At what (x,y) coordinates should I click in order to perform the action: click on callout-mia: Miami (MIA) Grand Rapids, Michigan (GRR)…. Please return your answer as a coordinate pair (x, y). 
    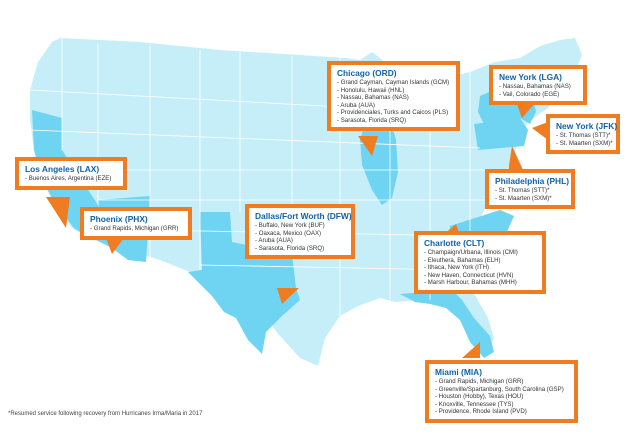
    Looking at the image, I should click on (501, 391).